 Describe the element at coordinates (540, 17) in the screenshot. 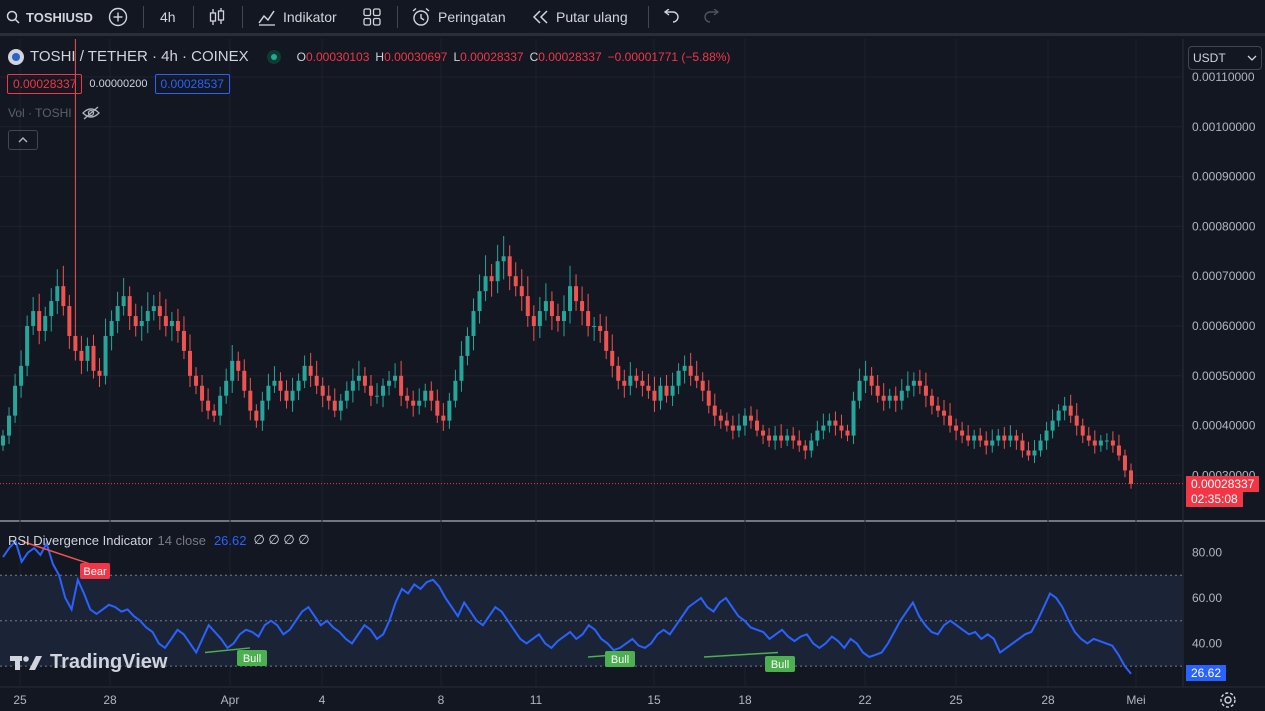

I see `rewind-icon` at that location.